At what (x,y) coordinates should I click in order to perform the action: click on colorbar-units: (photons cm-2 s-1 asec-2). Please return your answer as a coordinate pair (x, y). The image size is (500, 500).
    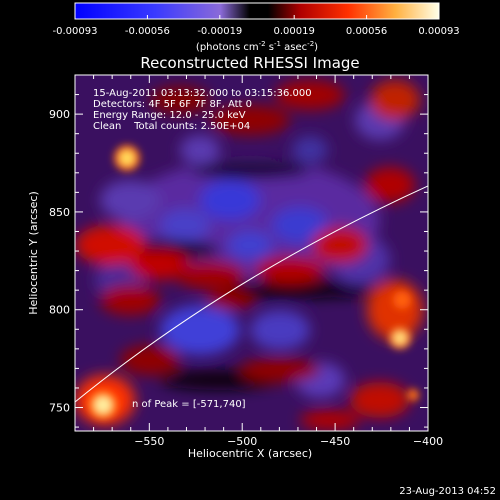
    Looking at the image, I should click on (257, 46).